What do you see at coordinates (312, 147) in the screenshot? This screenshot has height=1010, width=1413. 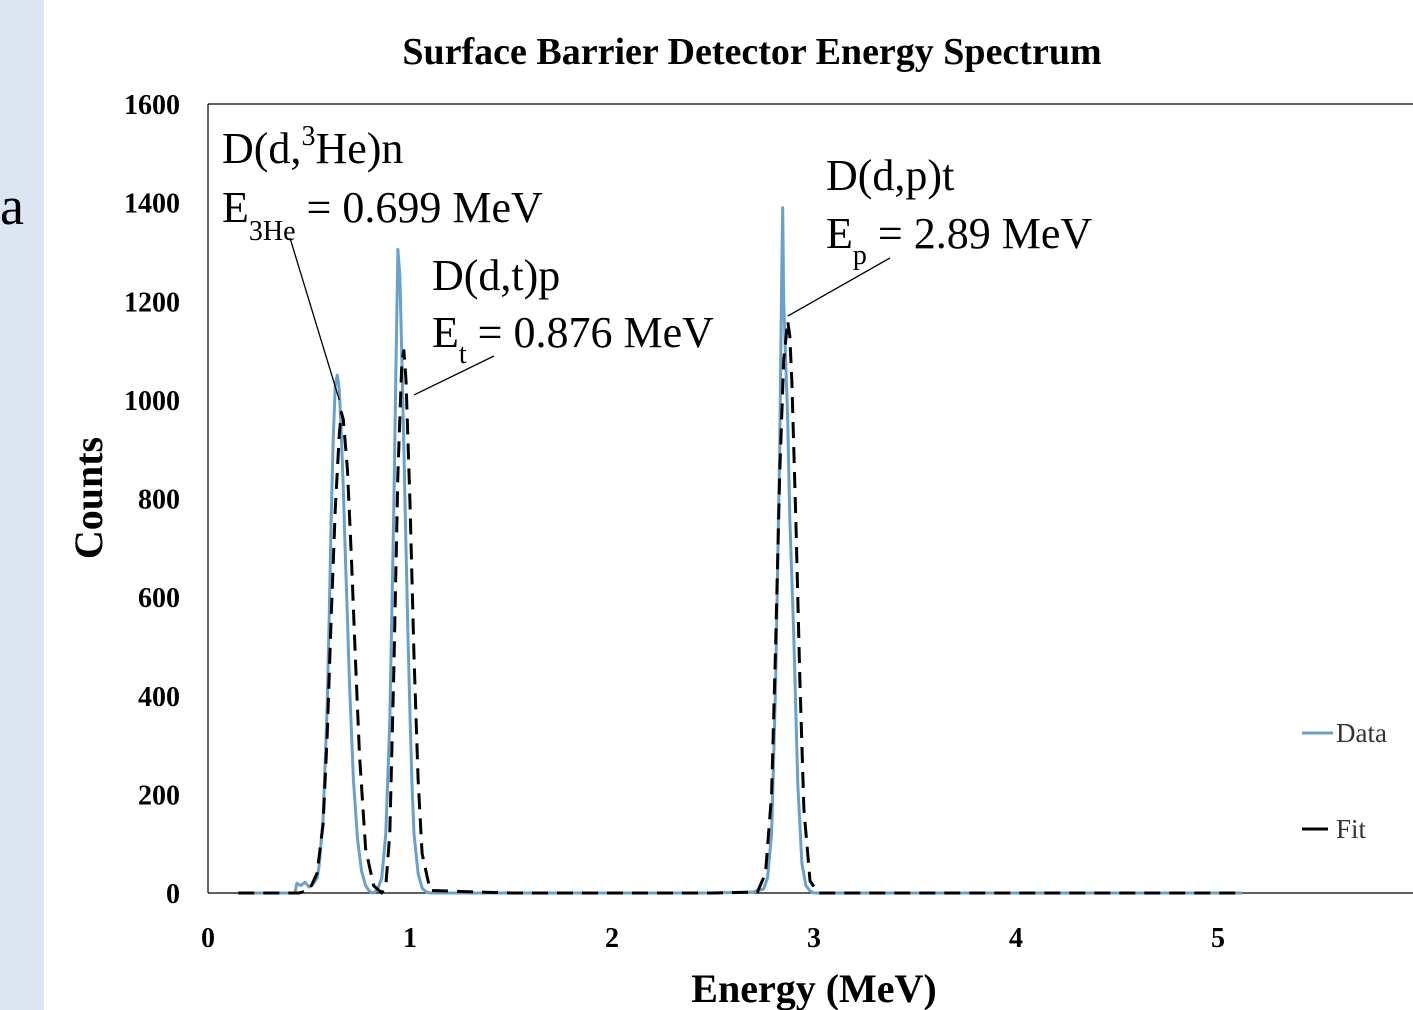 I see `annotation-d-3he-n-reaction: D(d,3He)n` at bounding box center [312, 147].